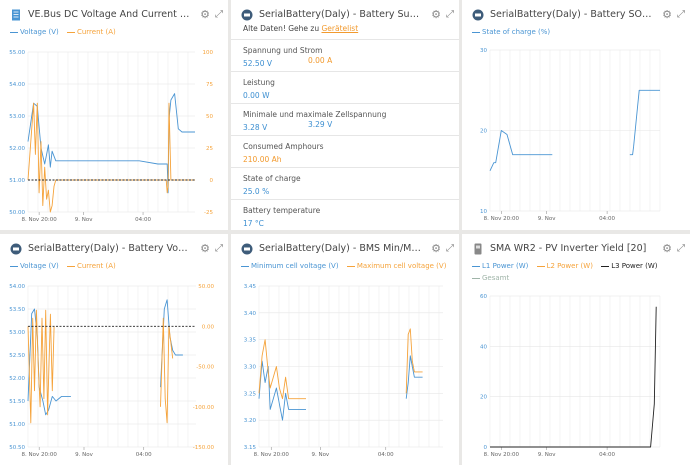 The image size is (690, 465). Describe the element at coordinates (340, 28) in the screenshot. I see `device-list-link: Gerätelist` at that location.